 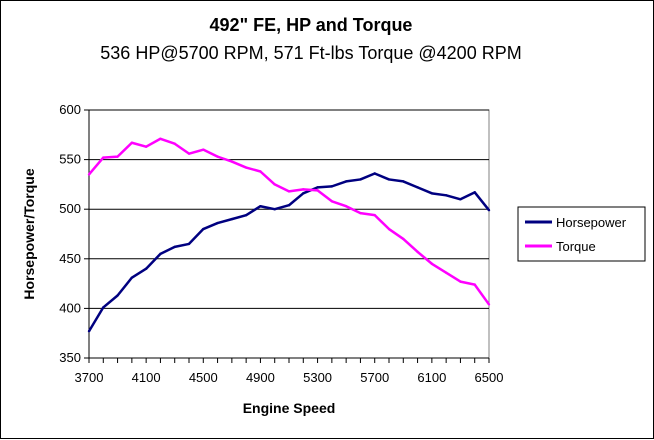 I want to click on y-tick-label: 450, so click(x=70, y=258).